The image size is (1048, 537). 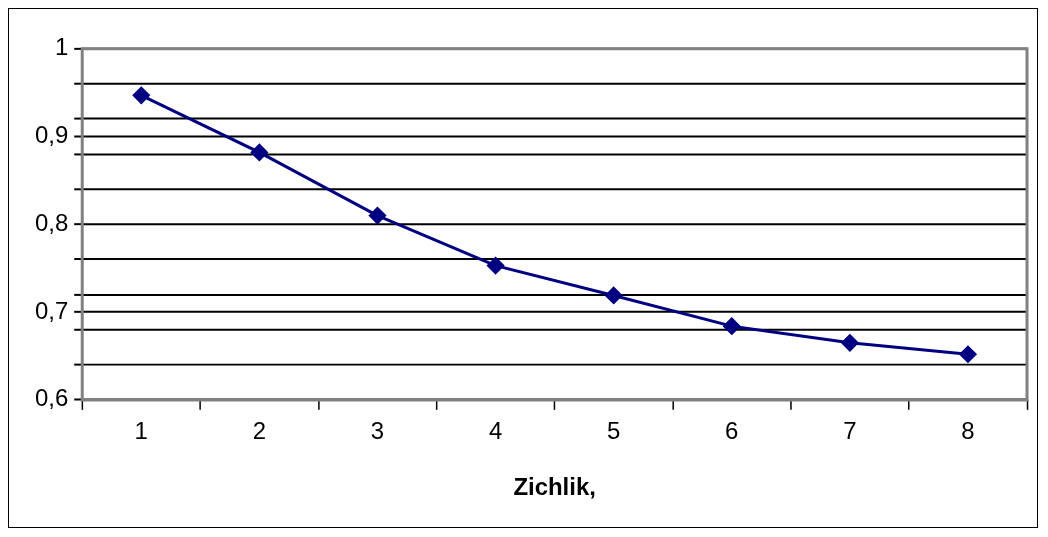 I want to click on x-tick-label: 5, so click(x=614, y=430).